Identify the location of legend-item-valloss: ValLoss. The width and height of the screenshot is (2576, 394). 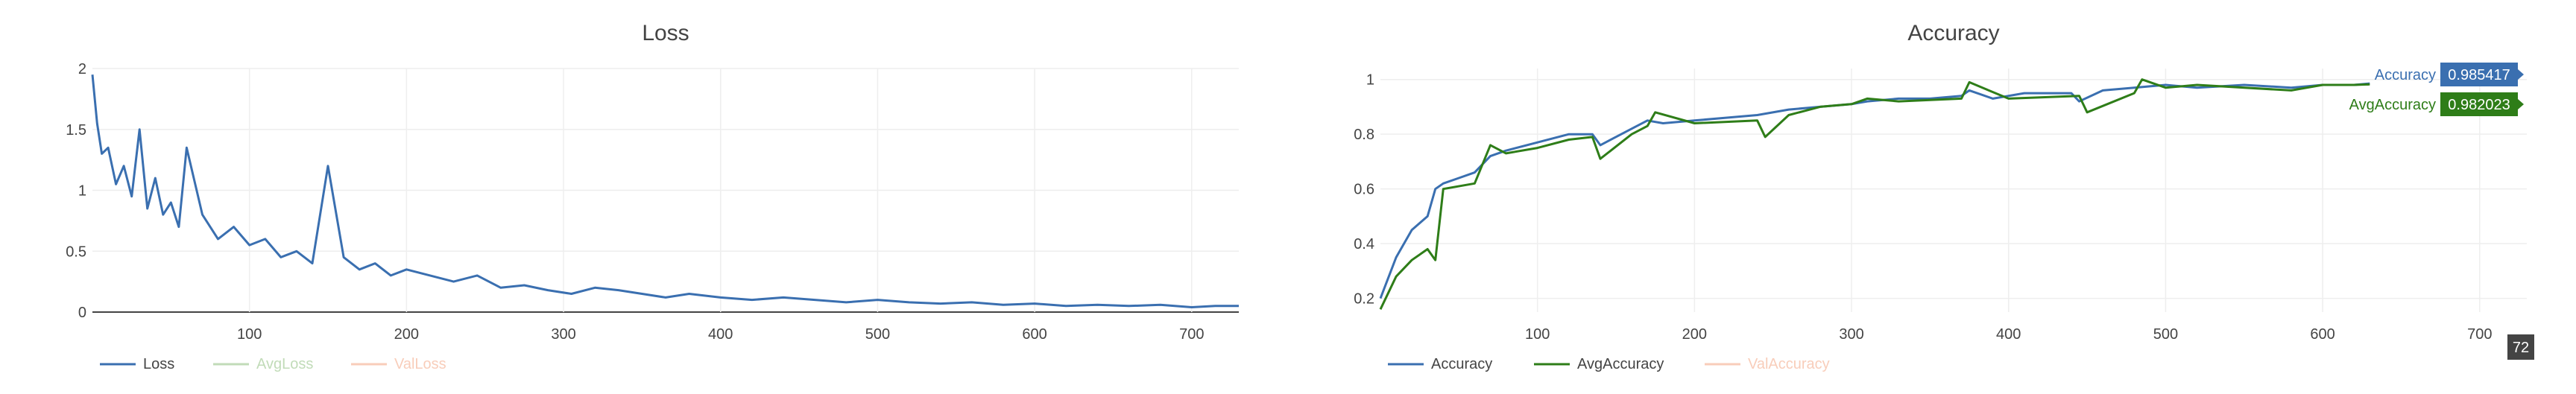
(398, 364).